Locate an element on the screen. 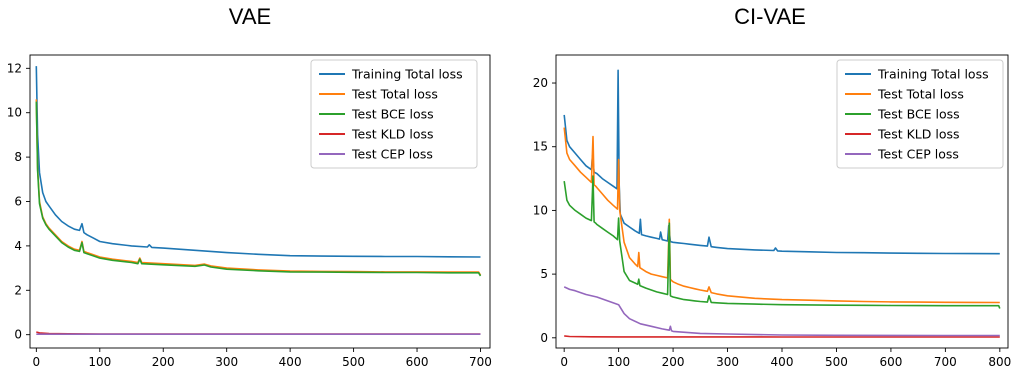  x-tick-label-0-7: 700 is located at coordinates (480, 362).